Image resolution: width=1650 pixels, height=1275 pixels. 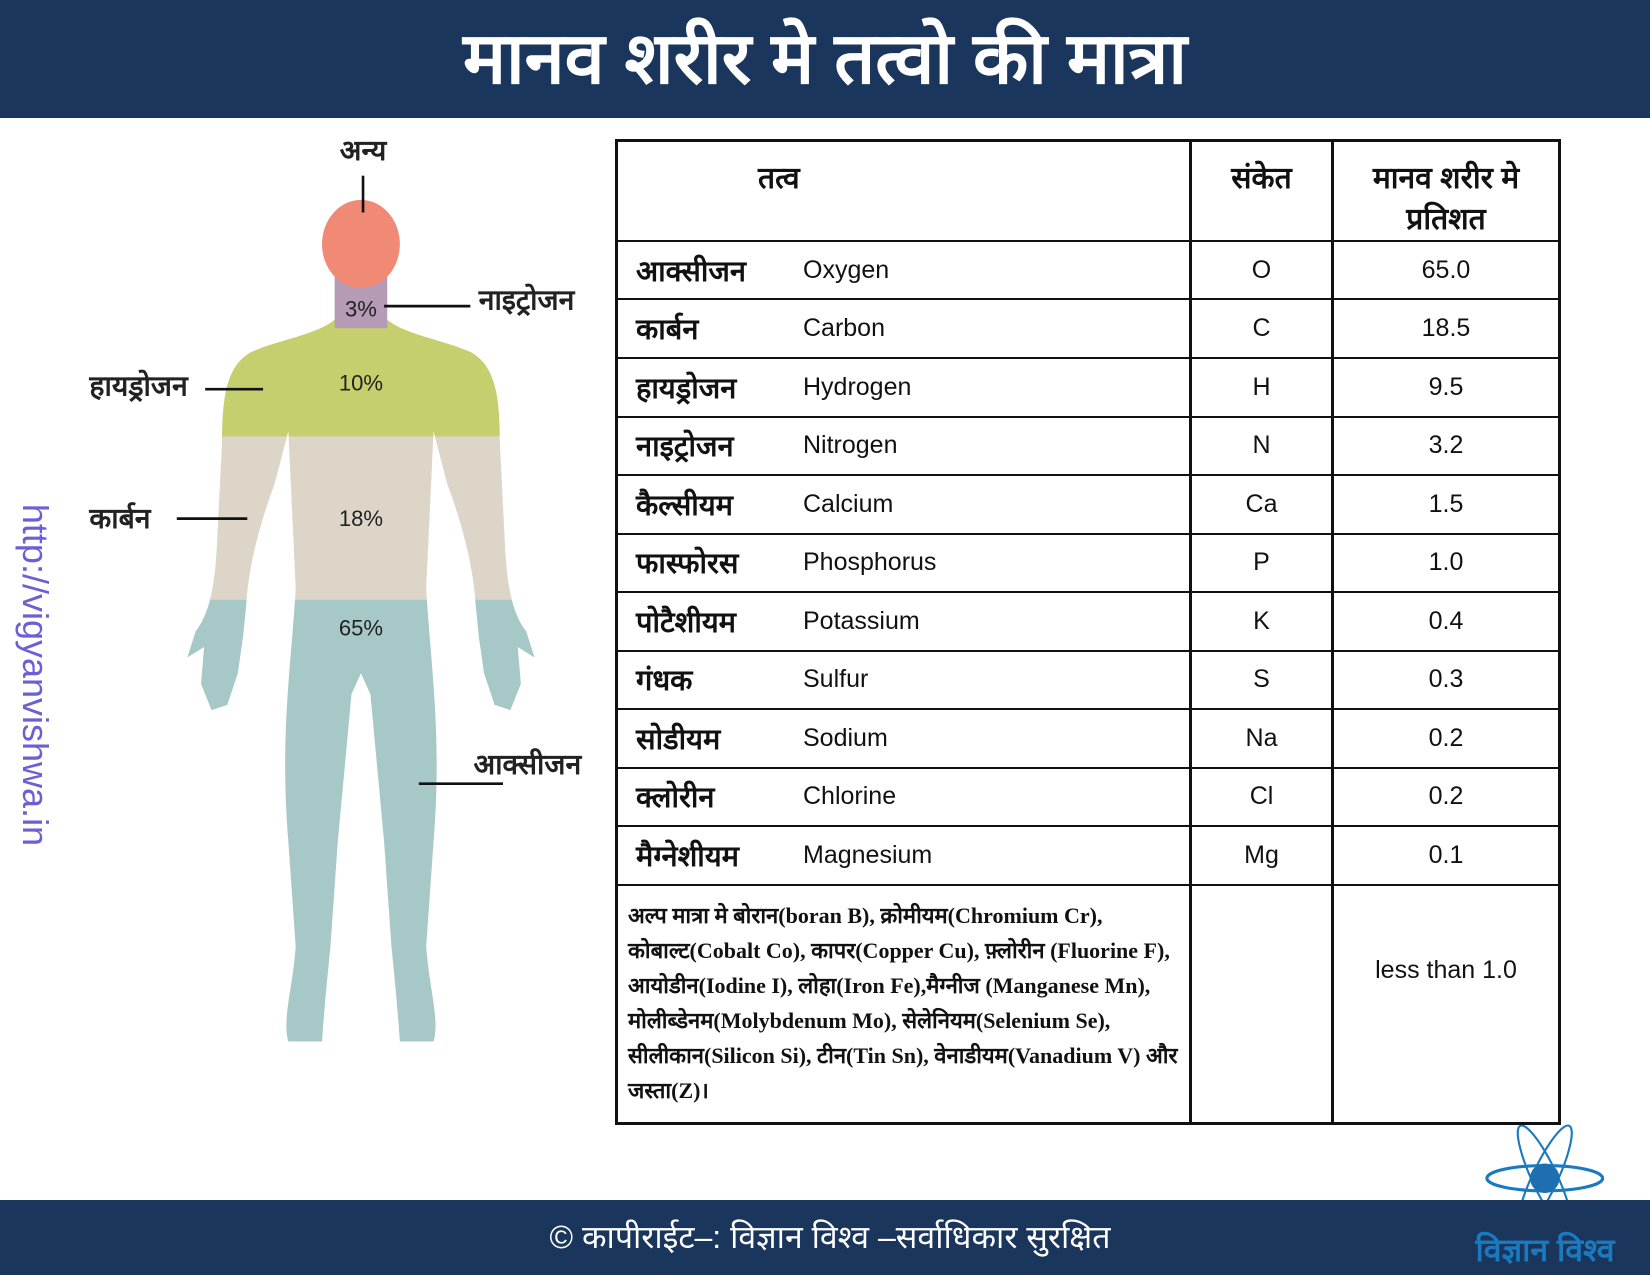 I want to click on trace-symbol-cell, so click(x=1261, y=1004).